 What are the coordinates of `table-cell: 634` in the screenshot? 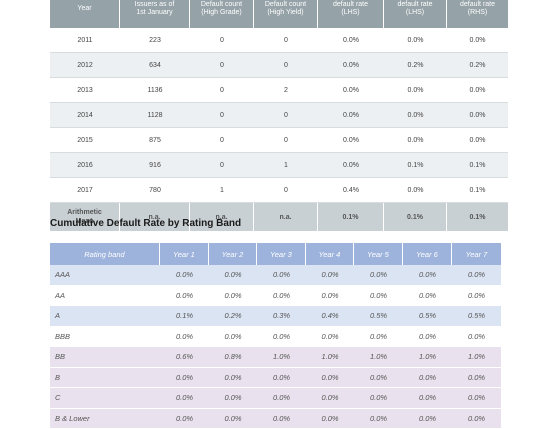 It's located at (155, 65).